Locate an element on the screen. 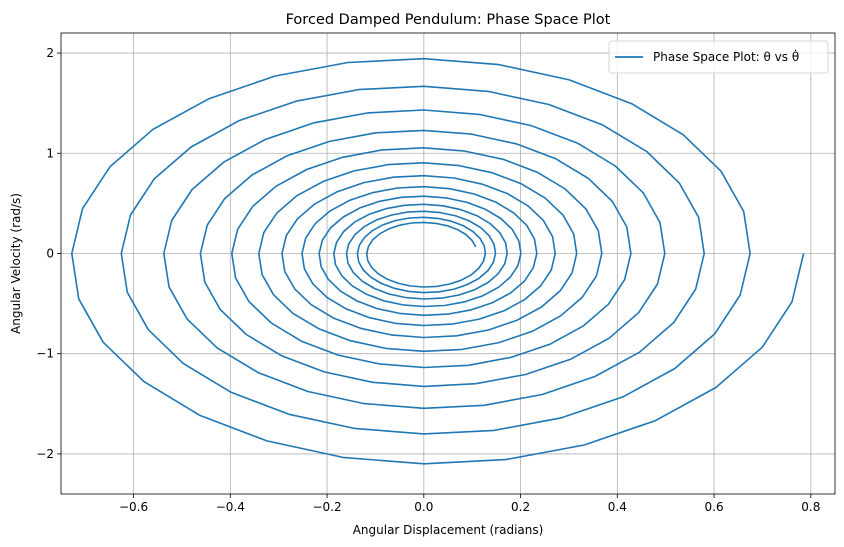 This screenshot has width=844, height=547. y-tick-label: 1 is located at coordinates (50, 153).